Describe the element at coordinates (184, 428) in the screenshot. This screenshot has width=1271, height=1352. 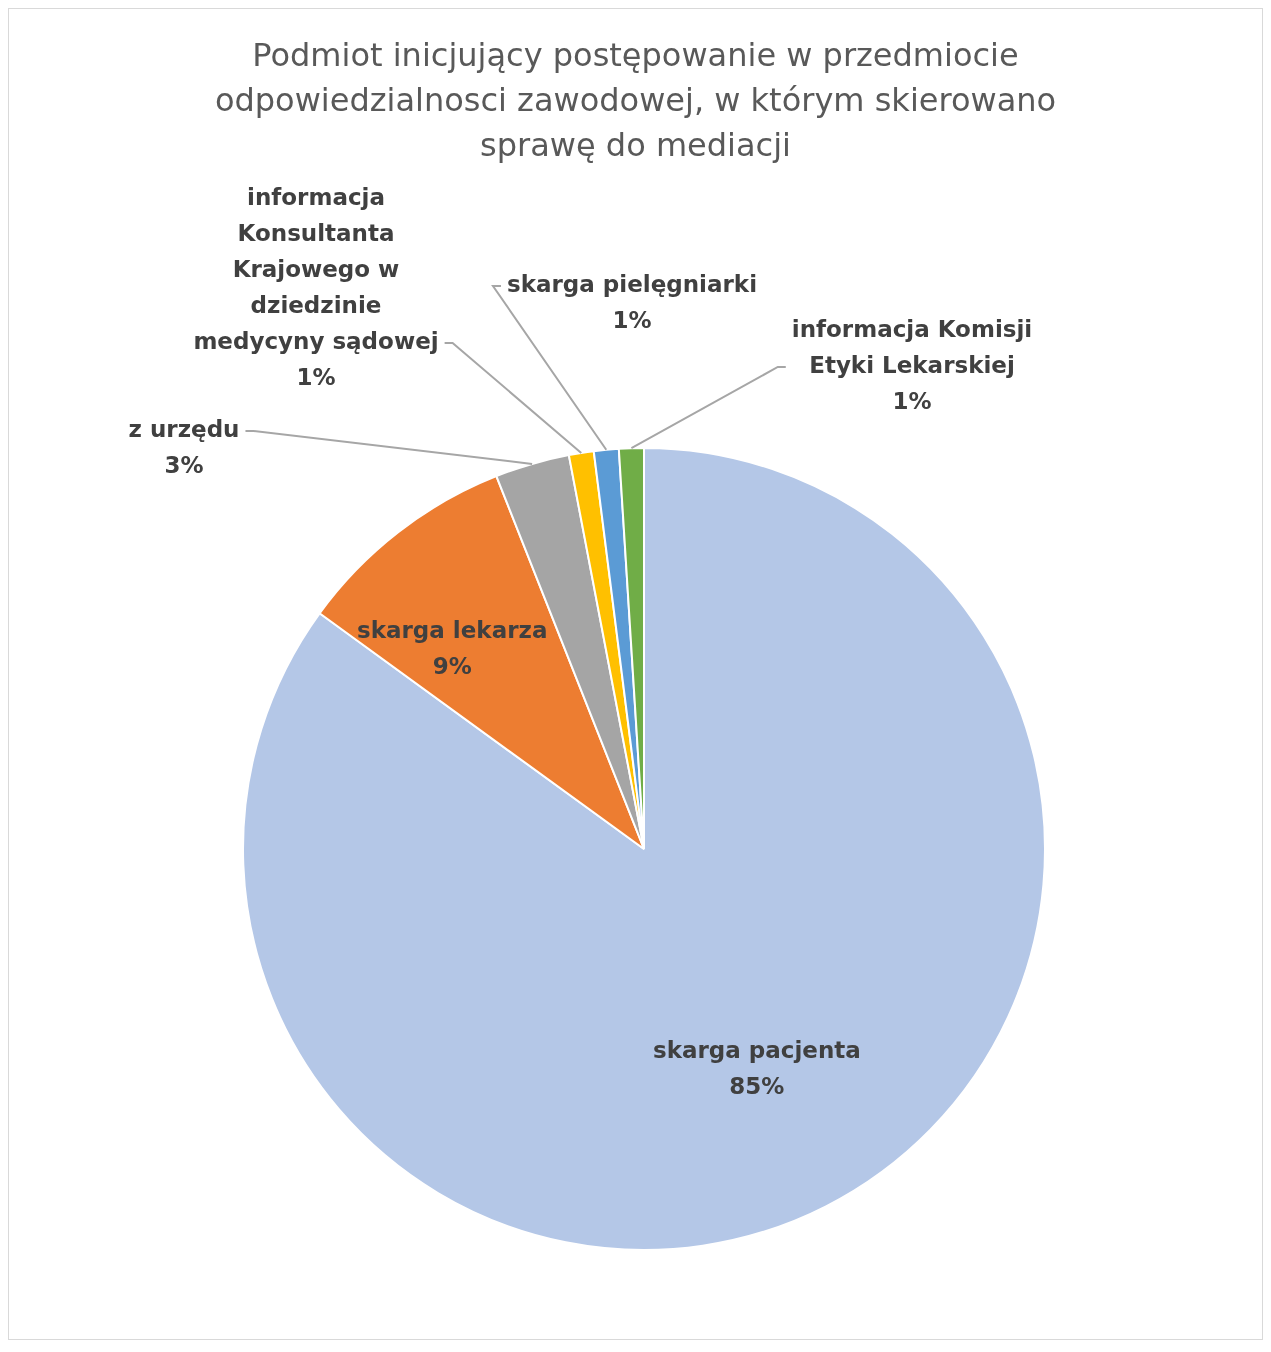
I see `slice-label: z urzędu` at that location.